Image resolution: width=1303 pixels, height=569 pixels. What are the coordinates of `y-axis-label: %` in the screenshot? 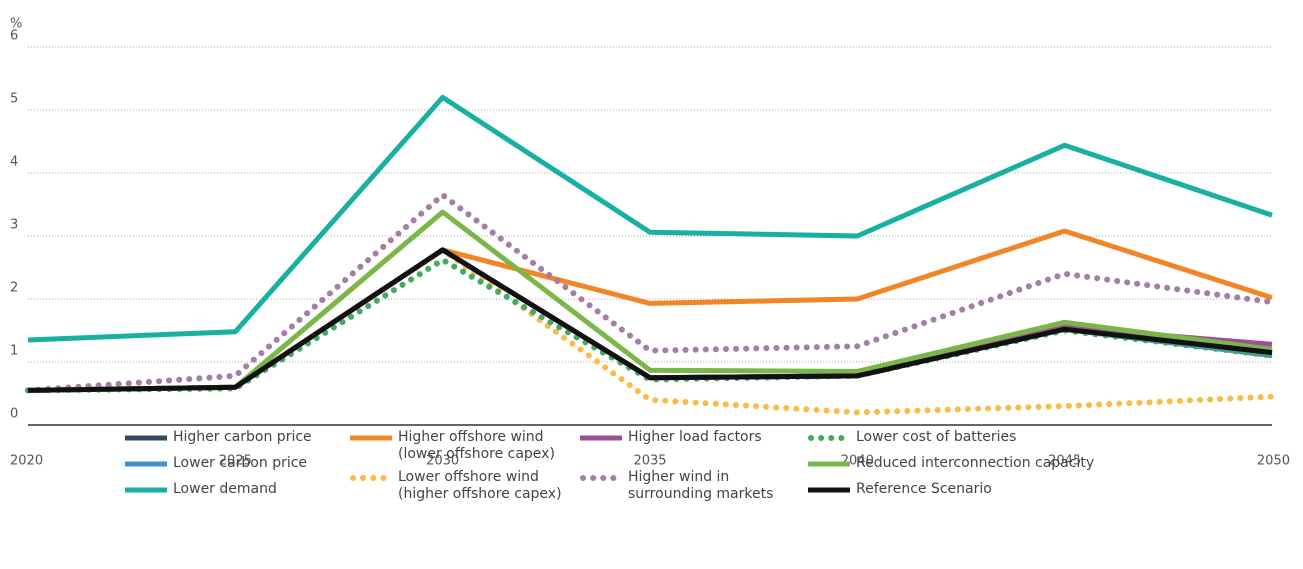 It's located at (16, 24).